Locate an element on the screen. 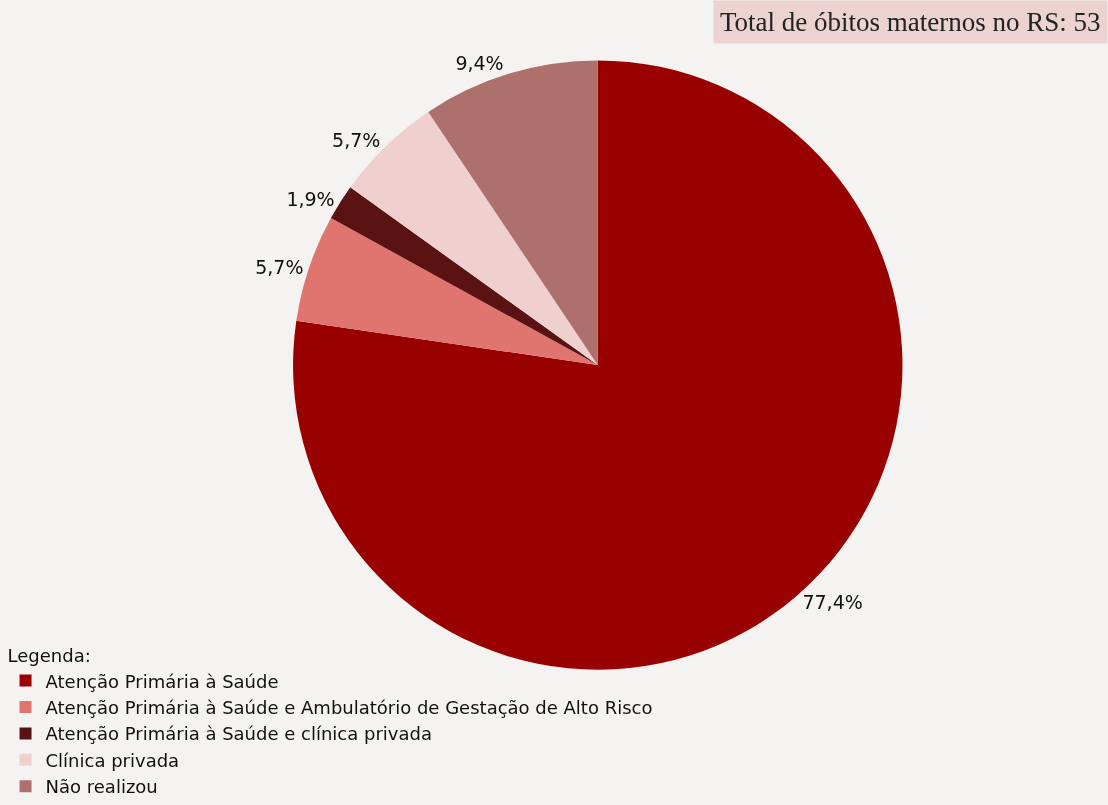 The height and width of the screenshot is (805, 1108). legend-label: Clínica privada is located at coordinates (112, 760).